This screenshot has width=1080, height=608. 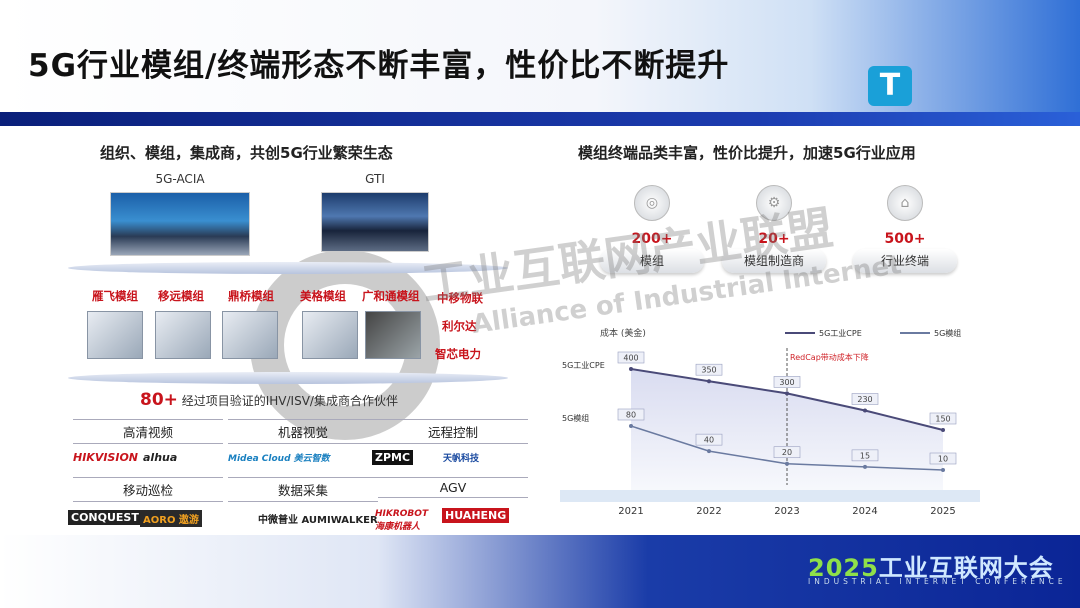 I want to click on partners-count: 80+, so click(x=159, y=400).